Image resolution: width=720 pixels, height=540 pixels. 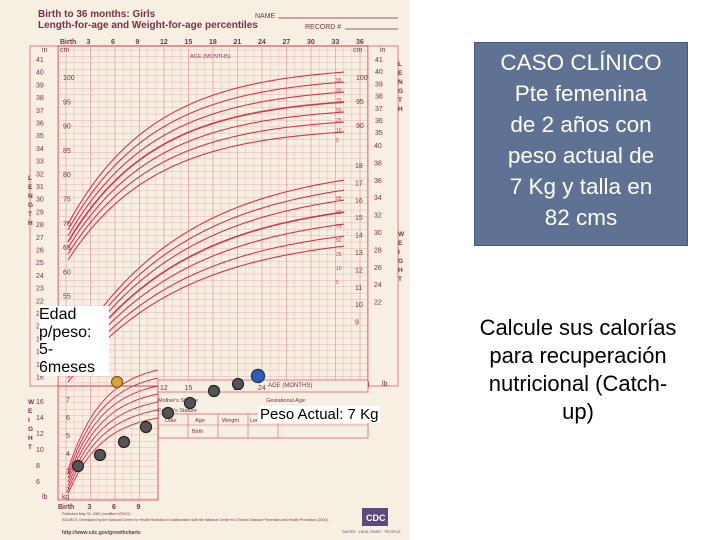 What do you see at coordinates (40, 238) in the screenshot?
I see `length-in-tick: 27` at bounding box center [40, 238].